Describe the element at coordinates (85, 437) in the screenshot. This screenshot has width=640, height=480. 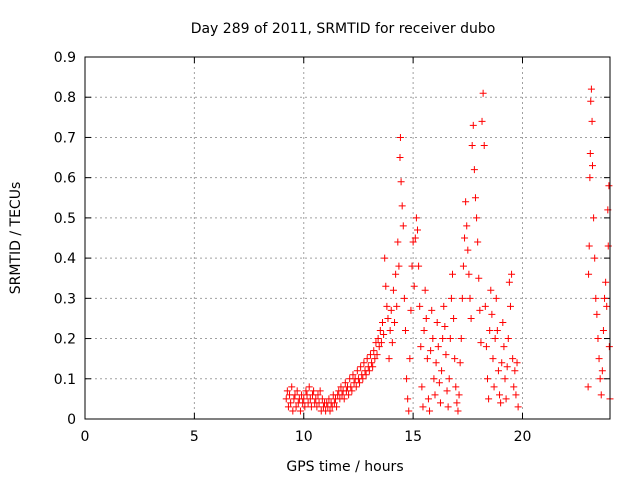
I see `x-tick-label: 0` at that location.